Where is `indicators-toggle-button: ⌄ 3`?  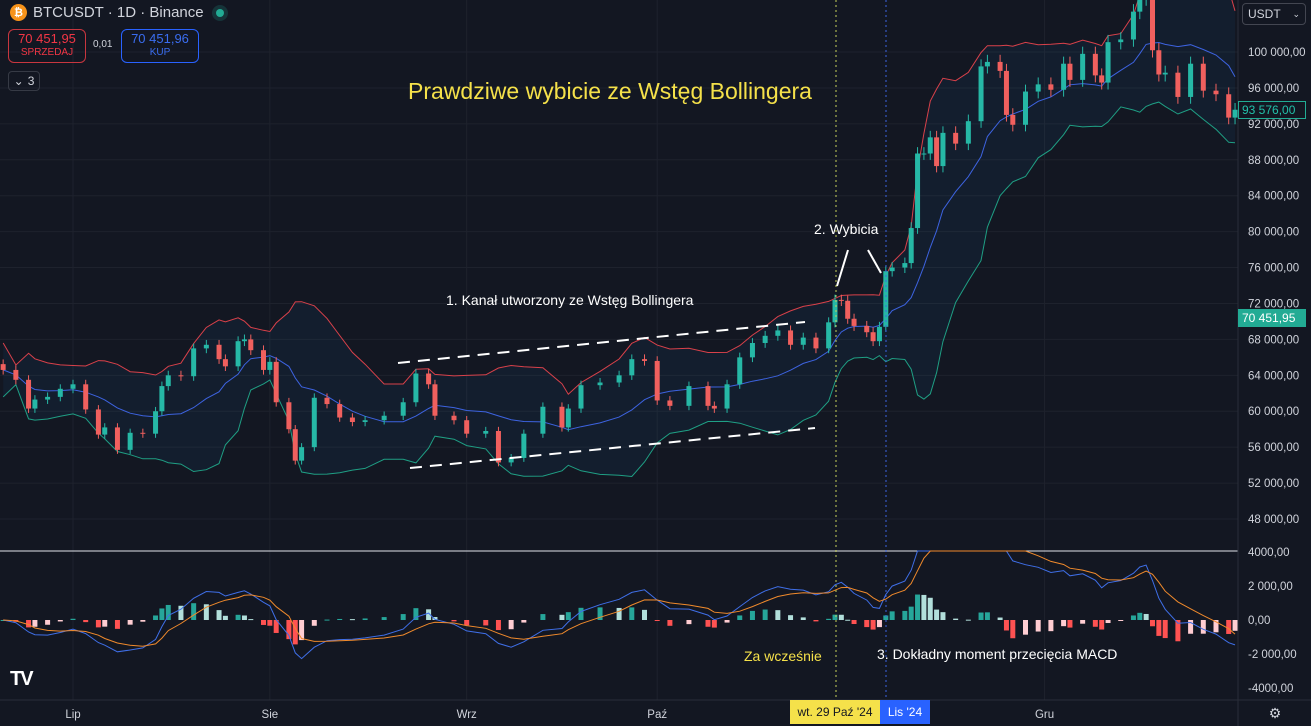
indicators-toggle-button: ⌄ 3 is located at coordinates (24, 81).